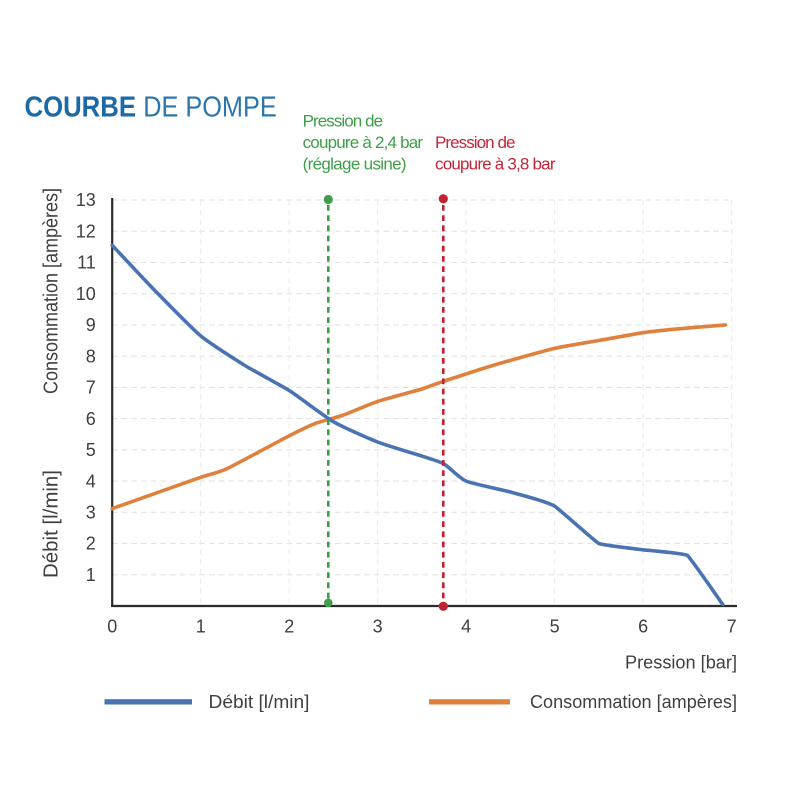 This screenshot has width=800, height=800. What do you see at coordinates (86, 263) in the screenshot?
I see `svg-text: 11` at bounding box center [86, 263].